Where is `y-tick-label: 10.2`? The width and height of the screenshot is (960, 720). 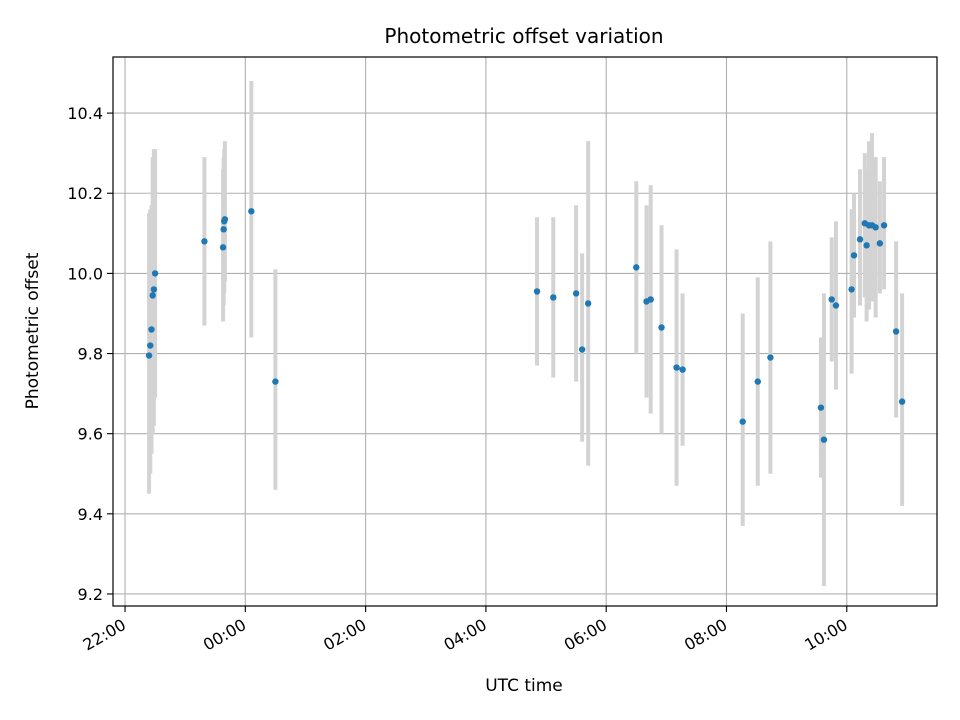
y-tick-label: 10.2 is located at coordinates (85, 193).